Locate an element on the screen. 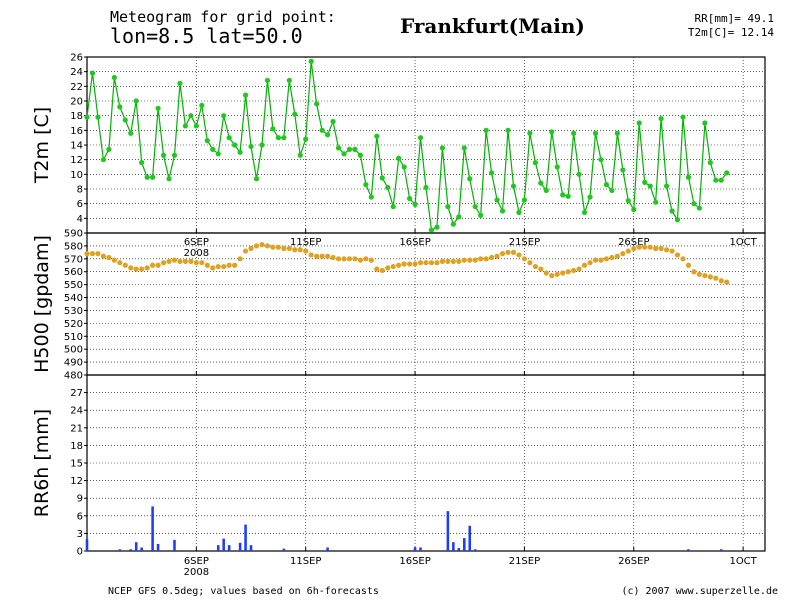 This screenshot has width=800, height=605. footer-copyright: (c) 2007 www.superzelle.de is located at coordinates (699, 591).